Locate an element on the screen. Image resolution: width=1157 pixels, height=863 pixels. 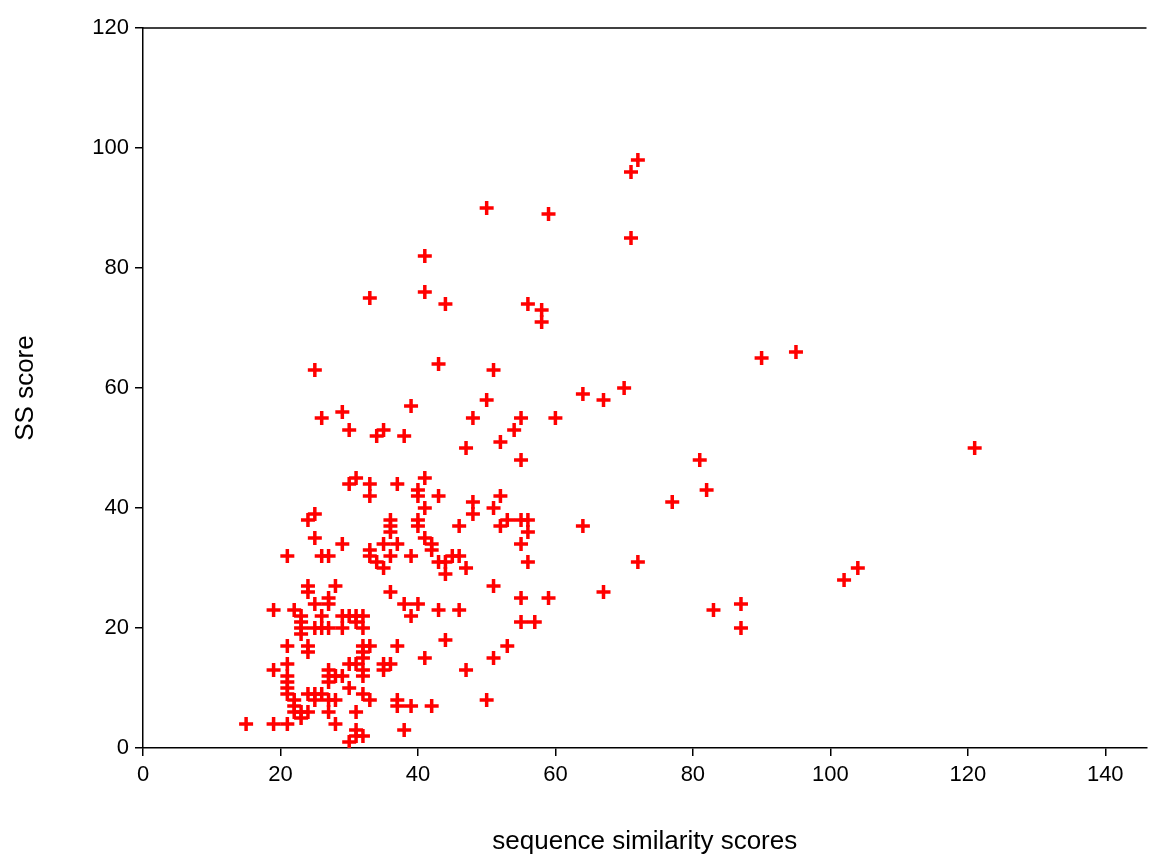
x-tick-label: 100 is located at coordinates (830, 774).